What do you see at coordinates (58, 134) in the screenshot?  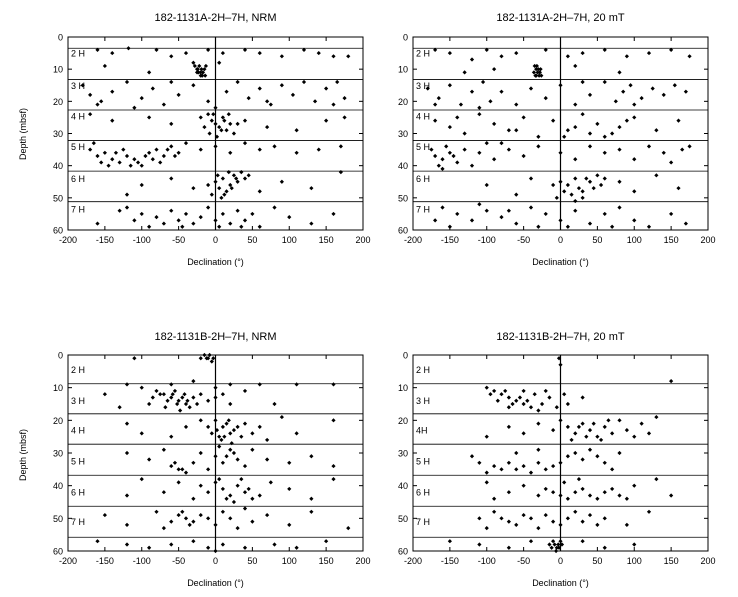 I see `y-tick-label: 30` at bounding box center [58, 134].